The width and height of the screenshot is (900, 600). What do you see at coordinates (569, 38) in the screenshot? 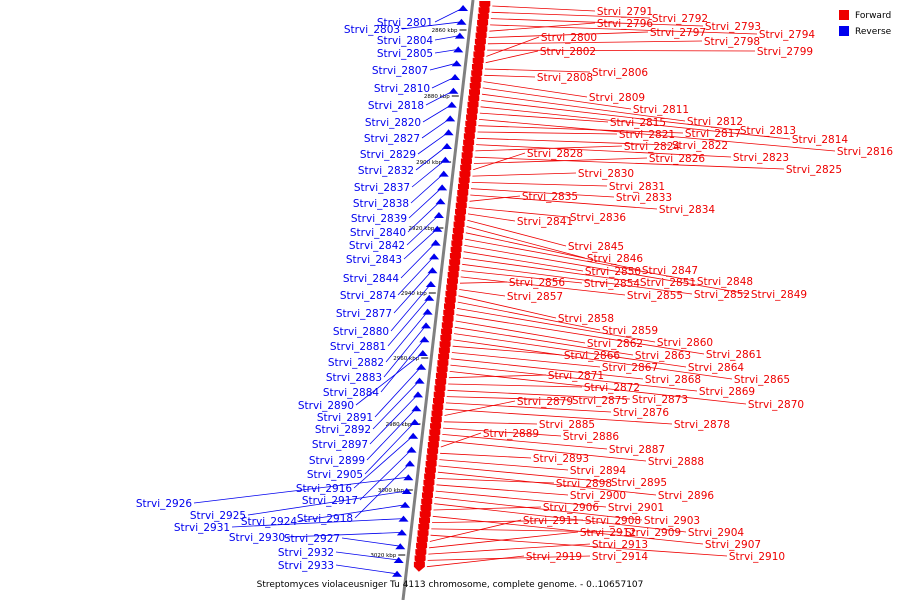
I see `forward-gene-label: Strvi_2800` at bounding box center [569, 38].